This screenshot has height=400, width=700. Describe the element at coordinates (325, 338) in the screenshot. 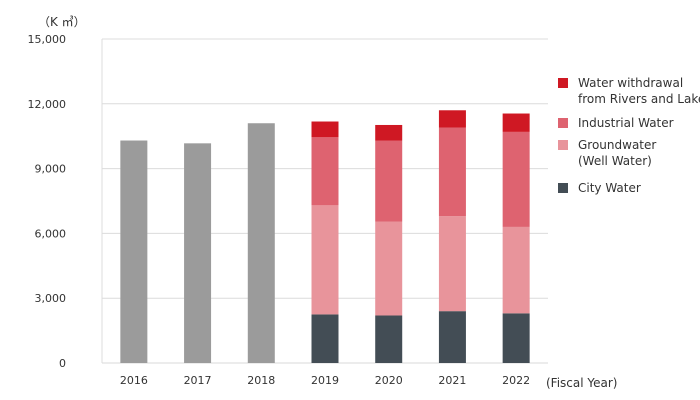

I see `bar-segment-2019-s0` at that location.